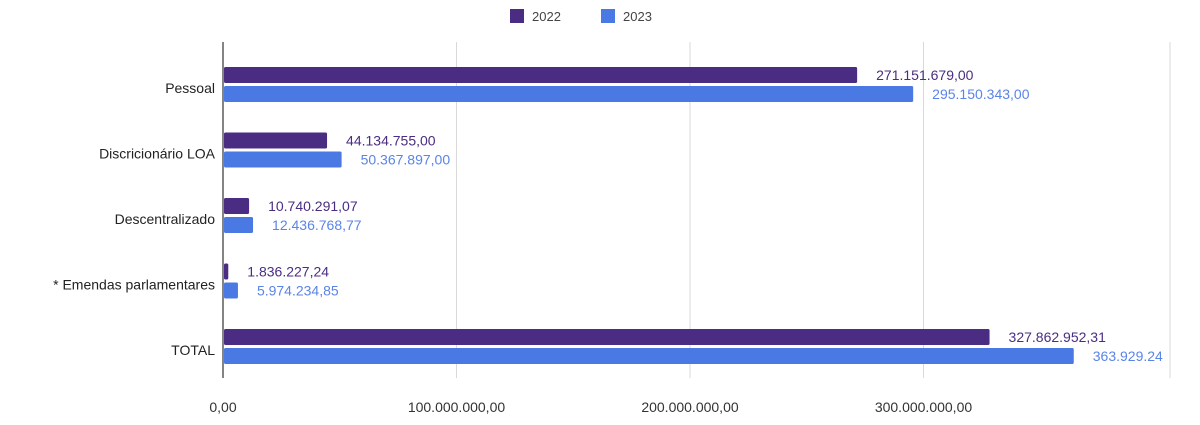 The image size is (1200, 425). What do you see at coordinates (288, 272) in the screenshot?
I see `data-label-2022-3: 1.836.227,24` at bounding box center [288, 272].